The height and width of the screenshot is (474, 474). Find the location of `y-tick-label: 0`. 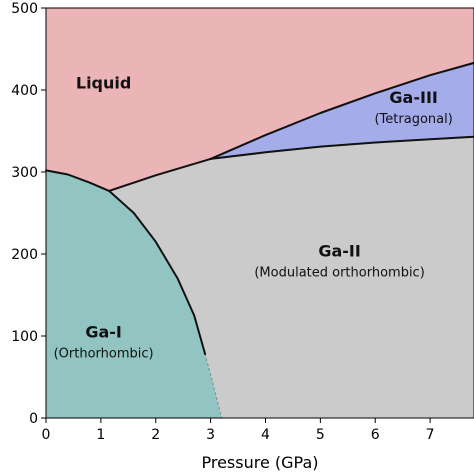

y-tick-label: 0 is located at coordinates (33, 419).